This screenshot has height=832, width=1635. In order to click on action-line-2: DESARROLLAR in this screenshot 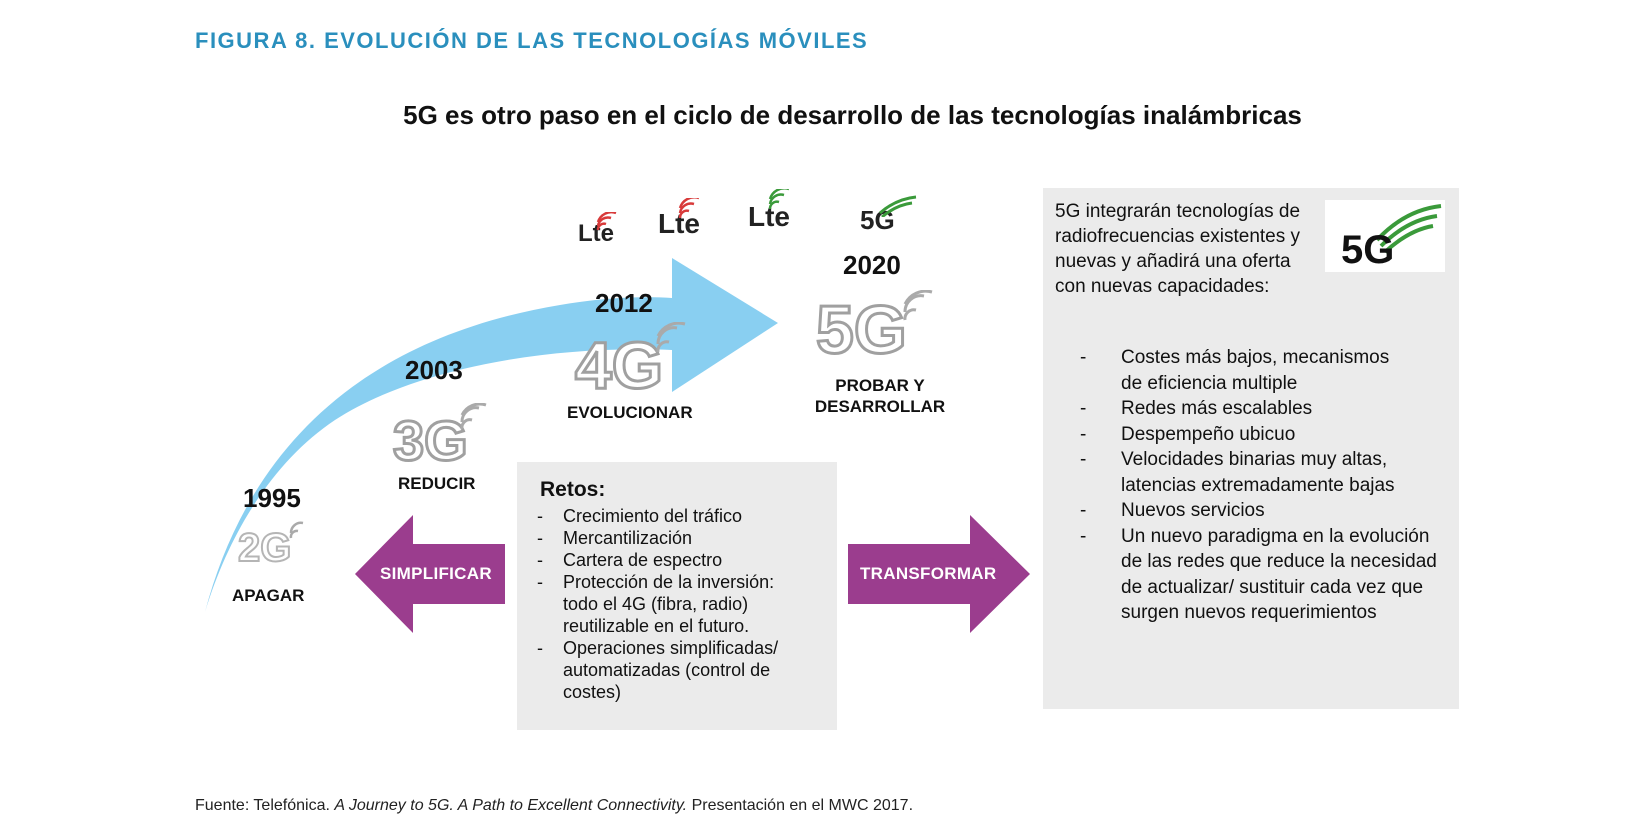, I will do `click(880, 406)`.